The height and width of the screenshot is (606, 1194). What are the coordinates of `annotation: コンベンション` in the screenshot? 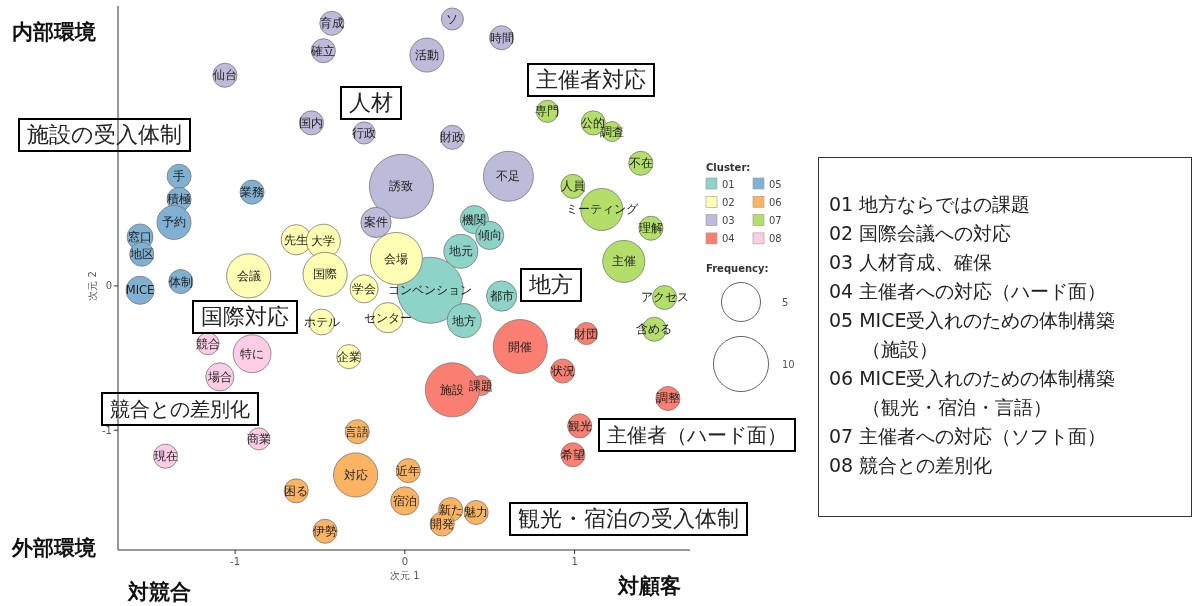 It's located at (430, 290).